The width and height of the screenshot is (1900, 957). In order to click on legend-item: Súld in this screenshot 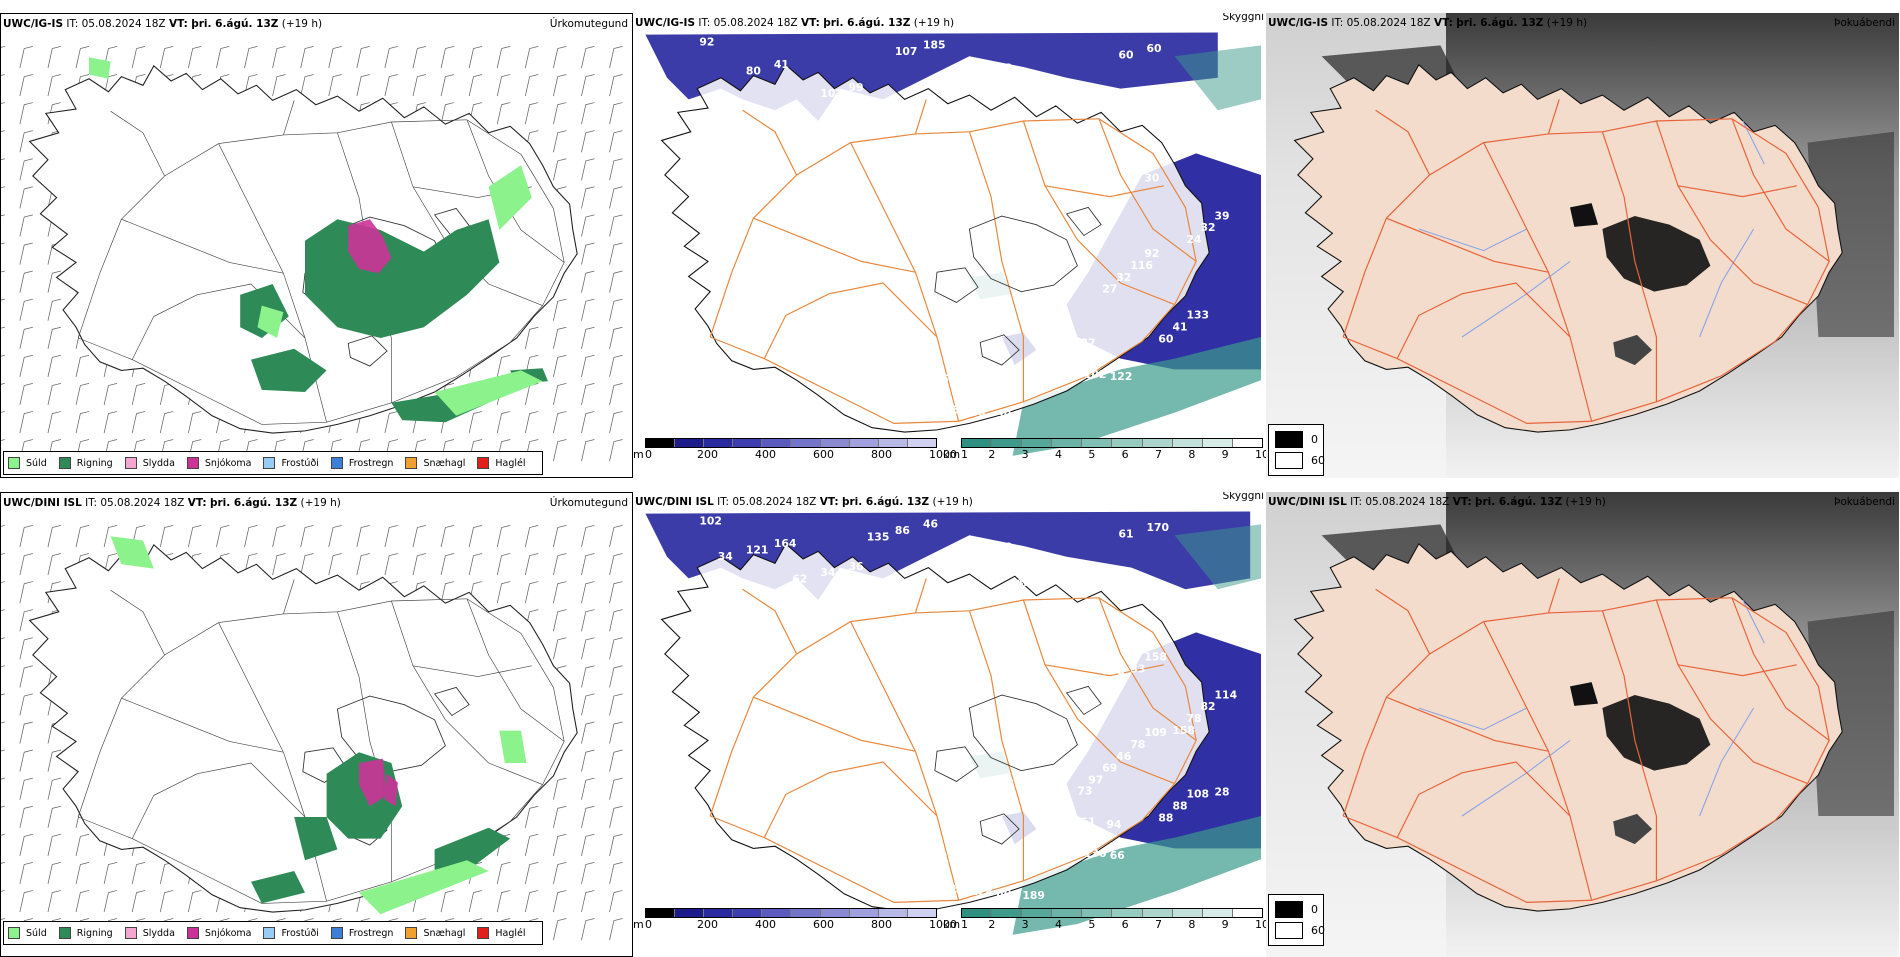, I will do `click(27, 463)`.